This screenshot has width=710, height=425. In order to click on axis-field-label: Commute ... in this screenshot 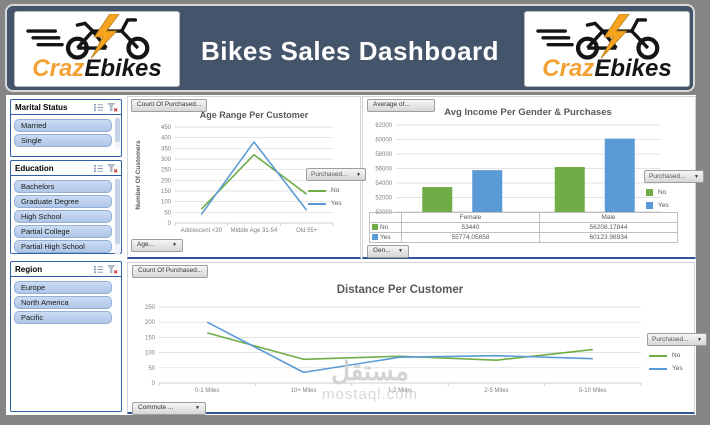, I will do `click(156, 407)`.